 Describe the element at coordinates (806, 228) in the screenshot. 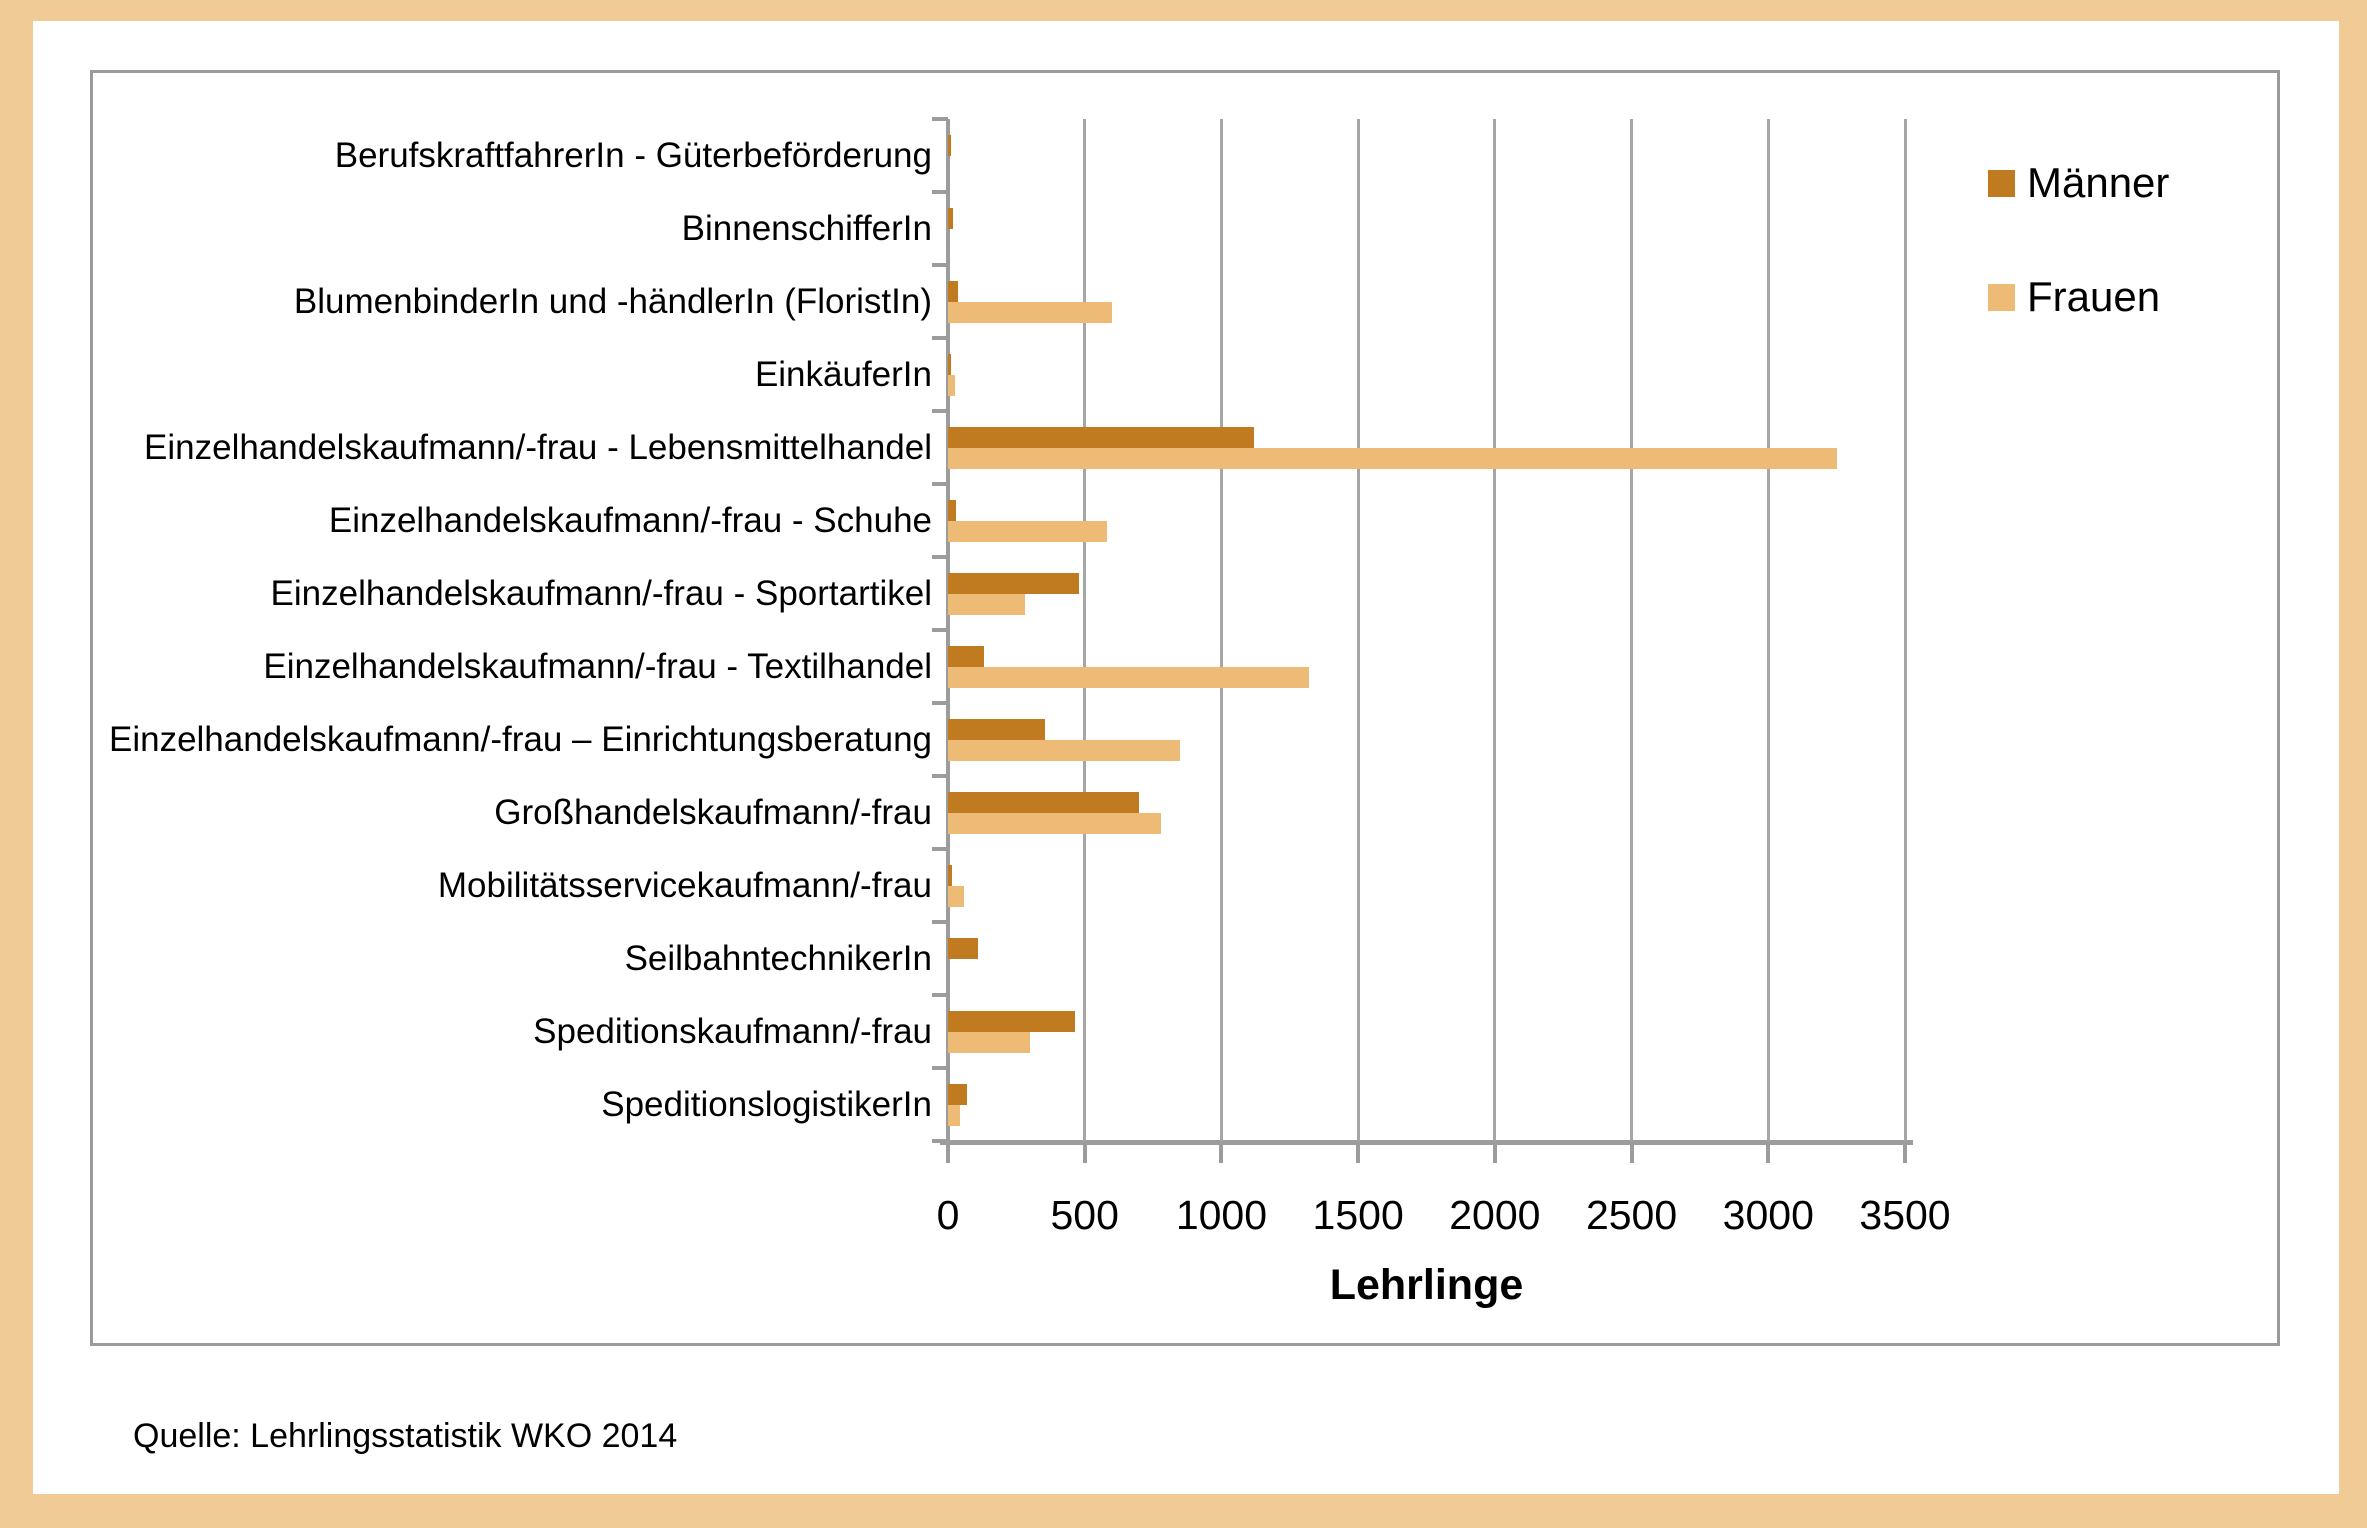

I see `category-label-1: BinnenschifferIn` at that location.